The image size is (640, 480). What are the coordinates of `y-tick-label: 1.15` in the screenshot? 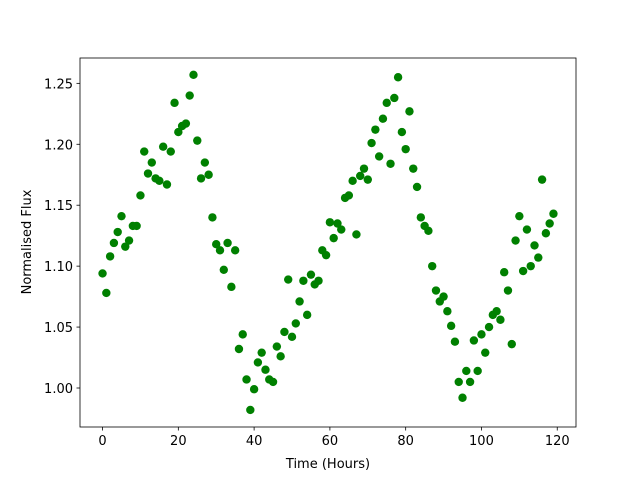 It's located at (58, 206).